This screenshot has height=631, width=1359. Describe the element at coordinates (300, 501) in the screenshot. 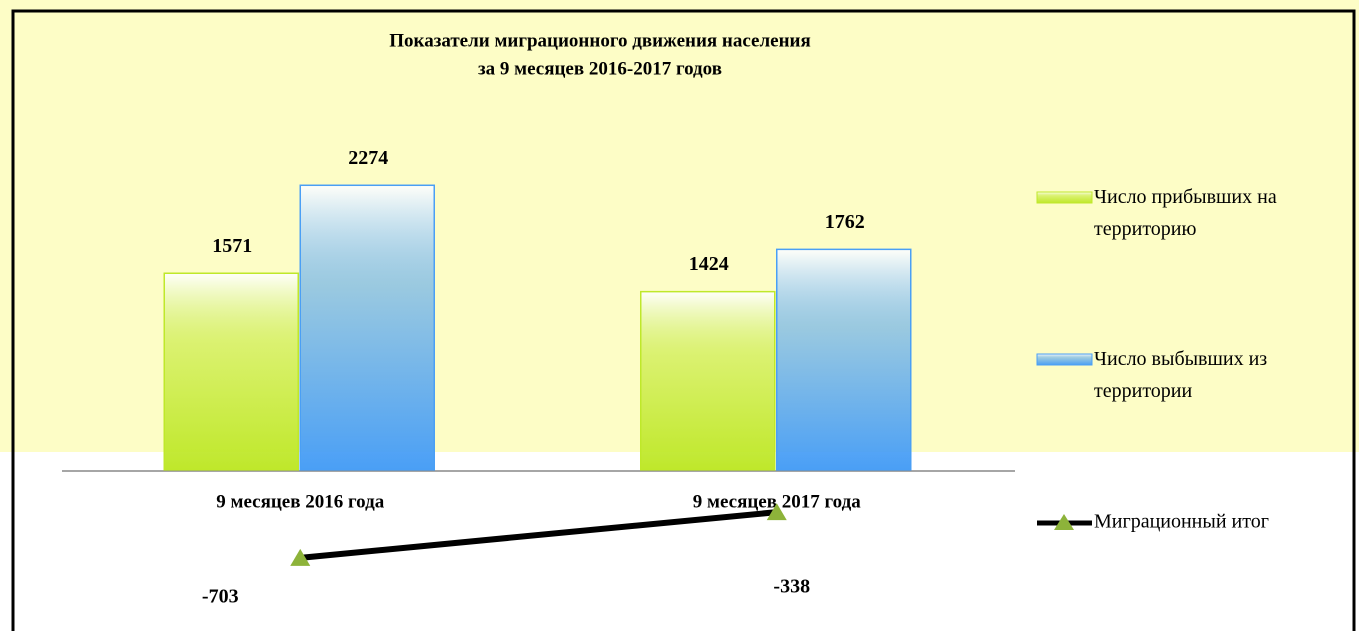

I see `x-tick-label: 9 месяцев 2016 года` at that location.